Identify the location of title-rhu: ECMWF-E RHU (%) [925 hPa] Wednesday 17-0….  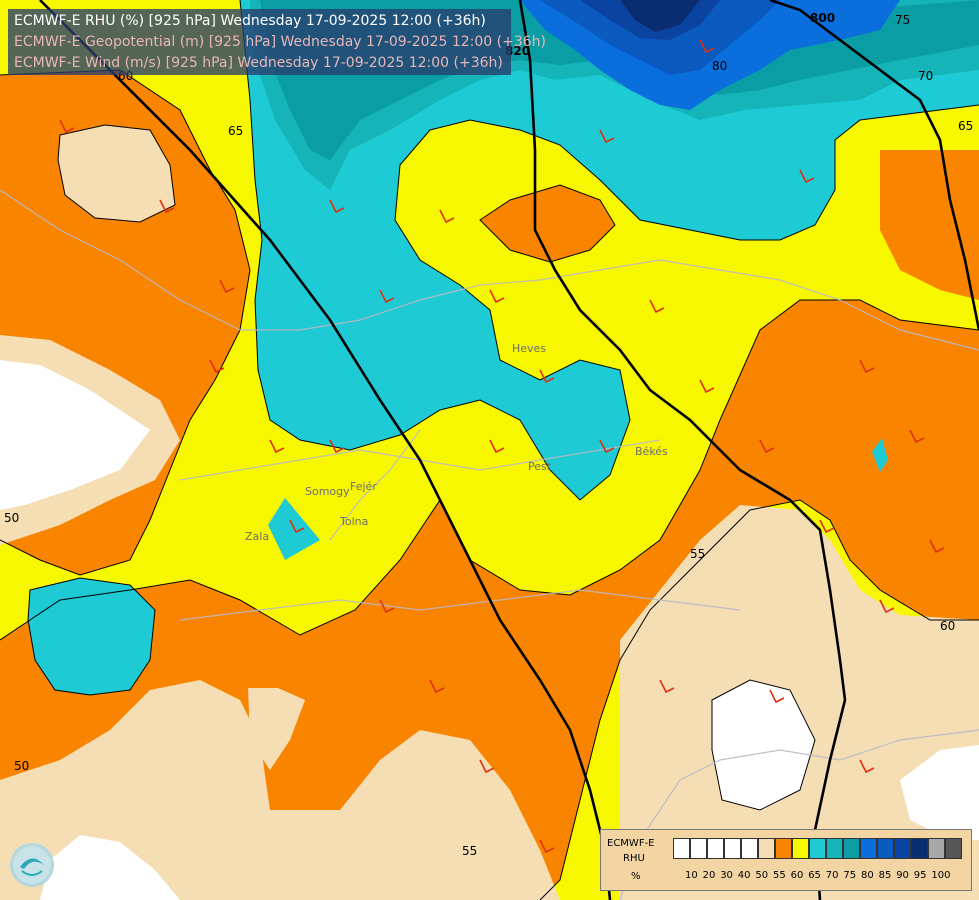
(250, 21).